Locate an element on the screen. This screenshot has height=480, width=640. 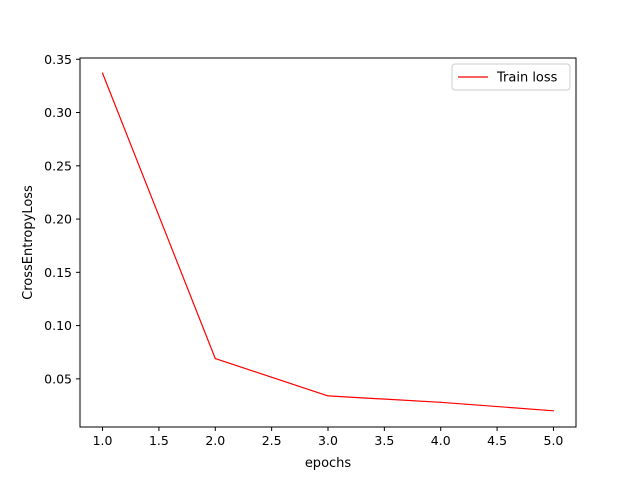
y-axis-label: CrossEntropyLoss is located at coordinates (28, 242).